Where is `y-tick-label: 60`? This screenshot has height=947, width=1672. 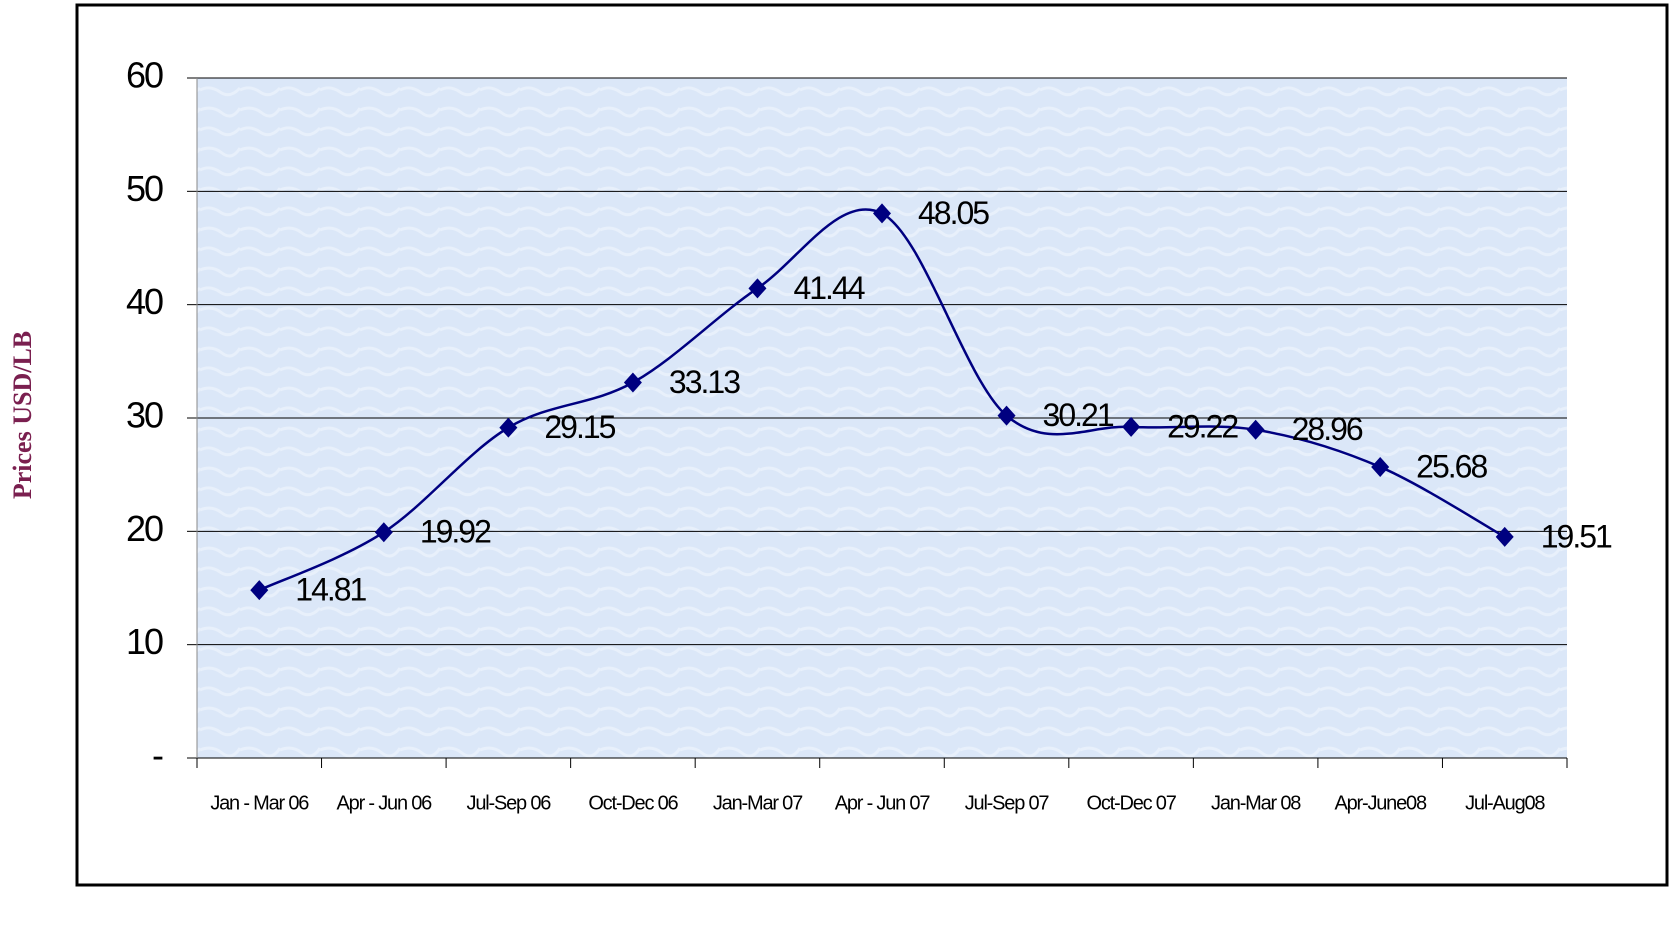 y-tick-label: 60 is located at coordinates (144, 75).